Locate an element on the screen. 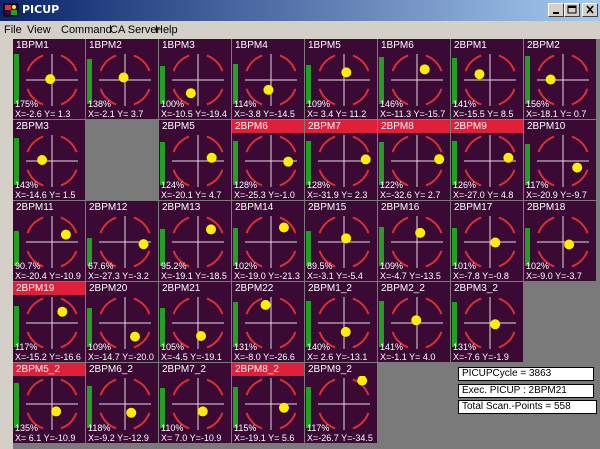 The height and width of the screenshot is (449, 600). minimize-button is located at coordinates (556, 10).